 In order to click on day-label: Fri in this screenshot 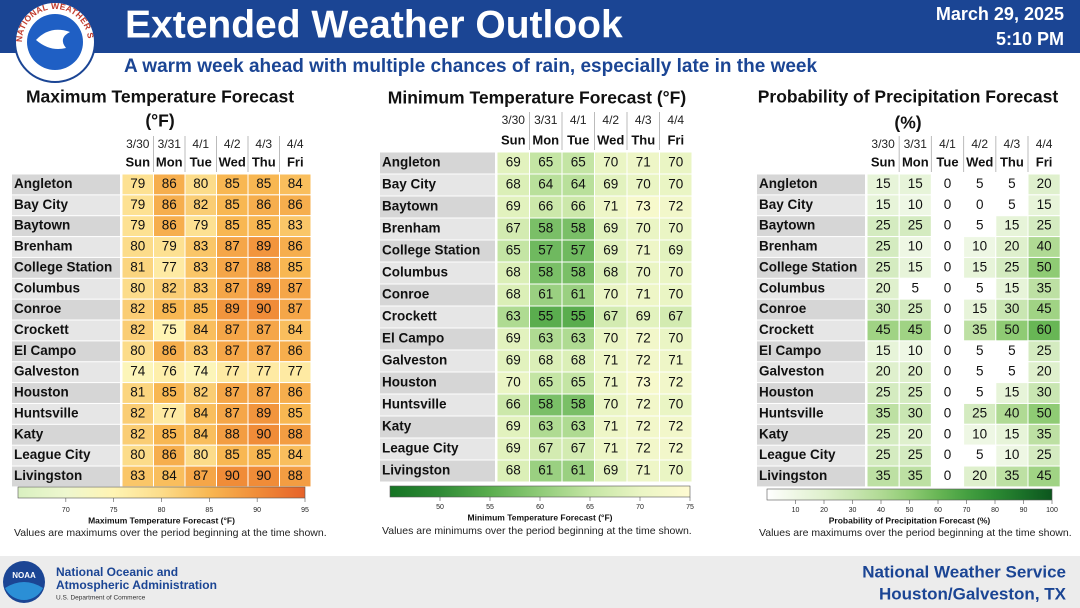, I will do `click(295, 161)`.